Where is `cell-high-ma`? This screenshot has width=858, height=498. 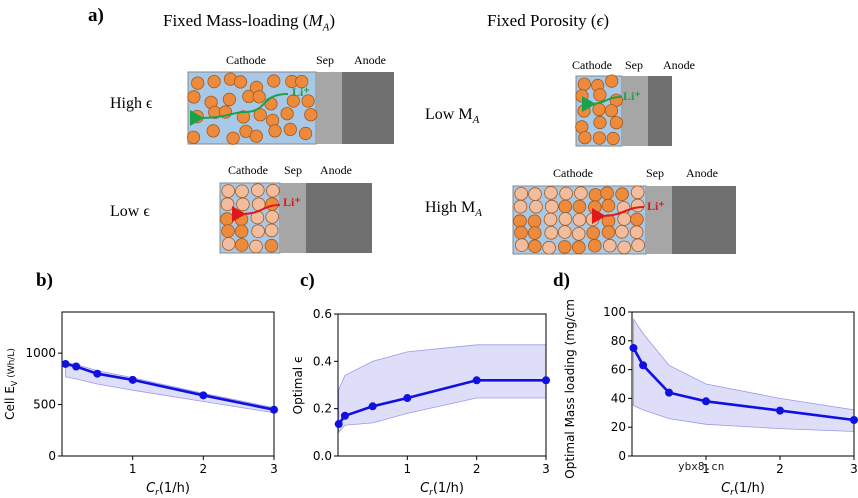
cell-high-ma is located at coordinates (624, 220).